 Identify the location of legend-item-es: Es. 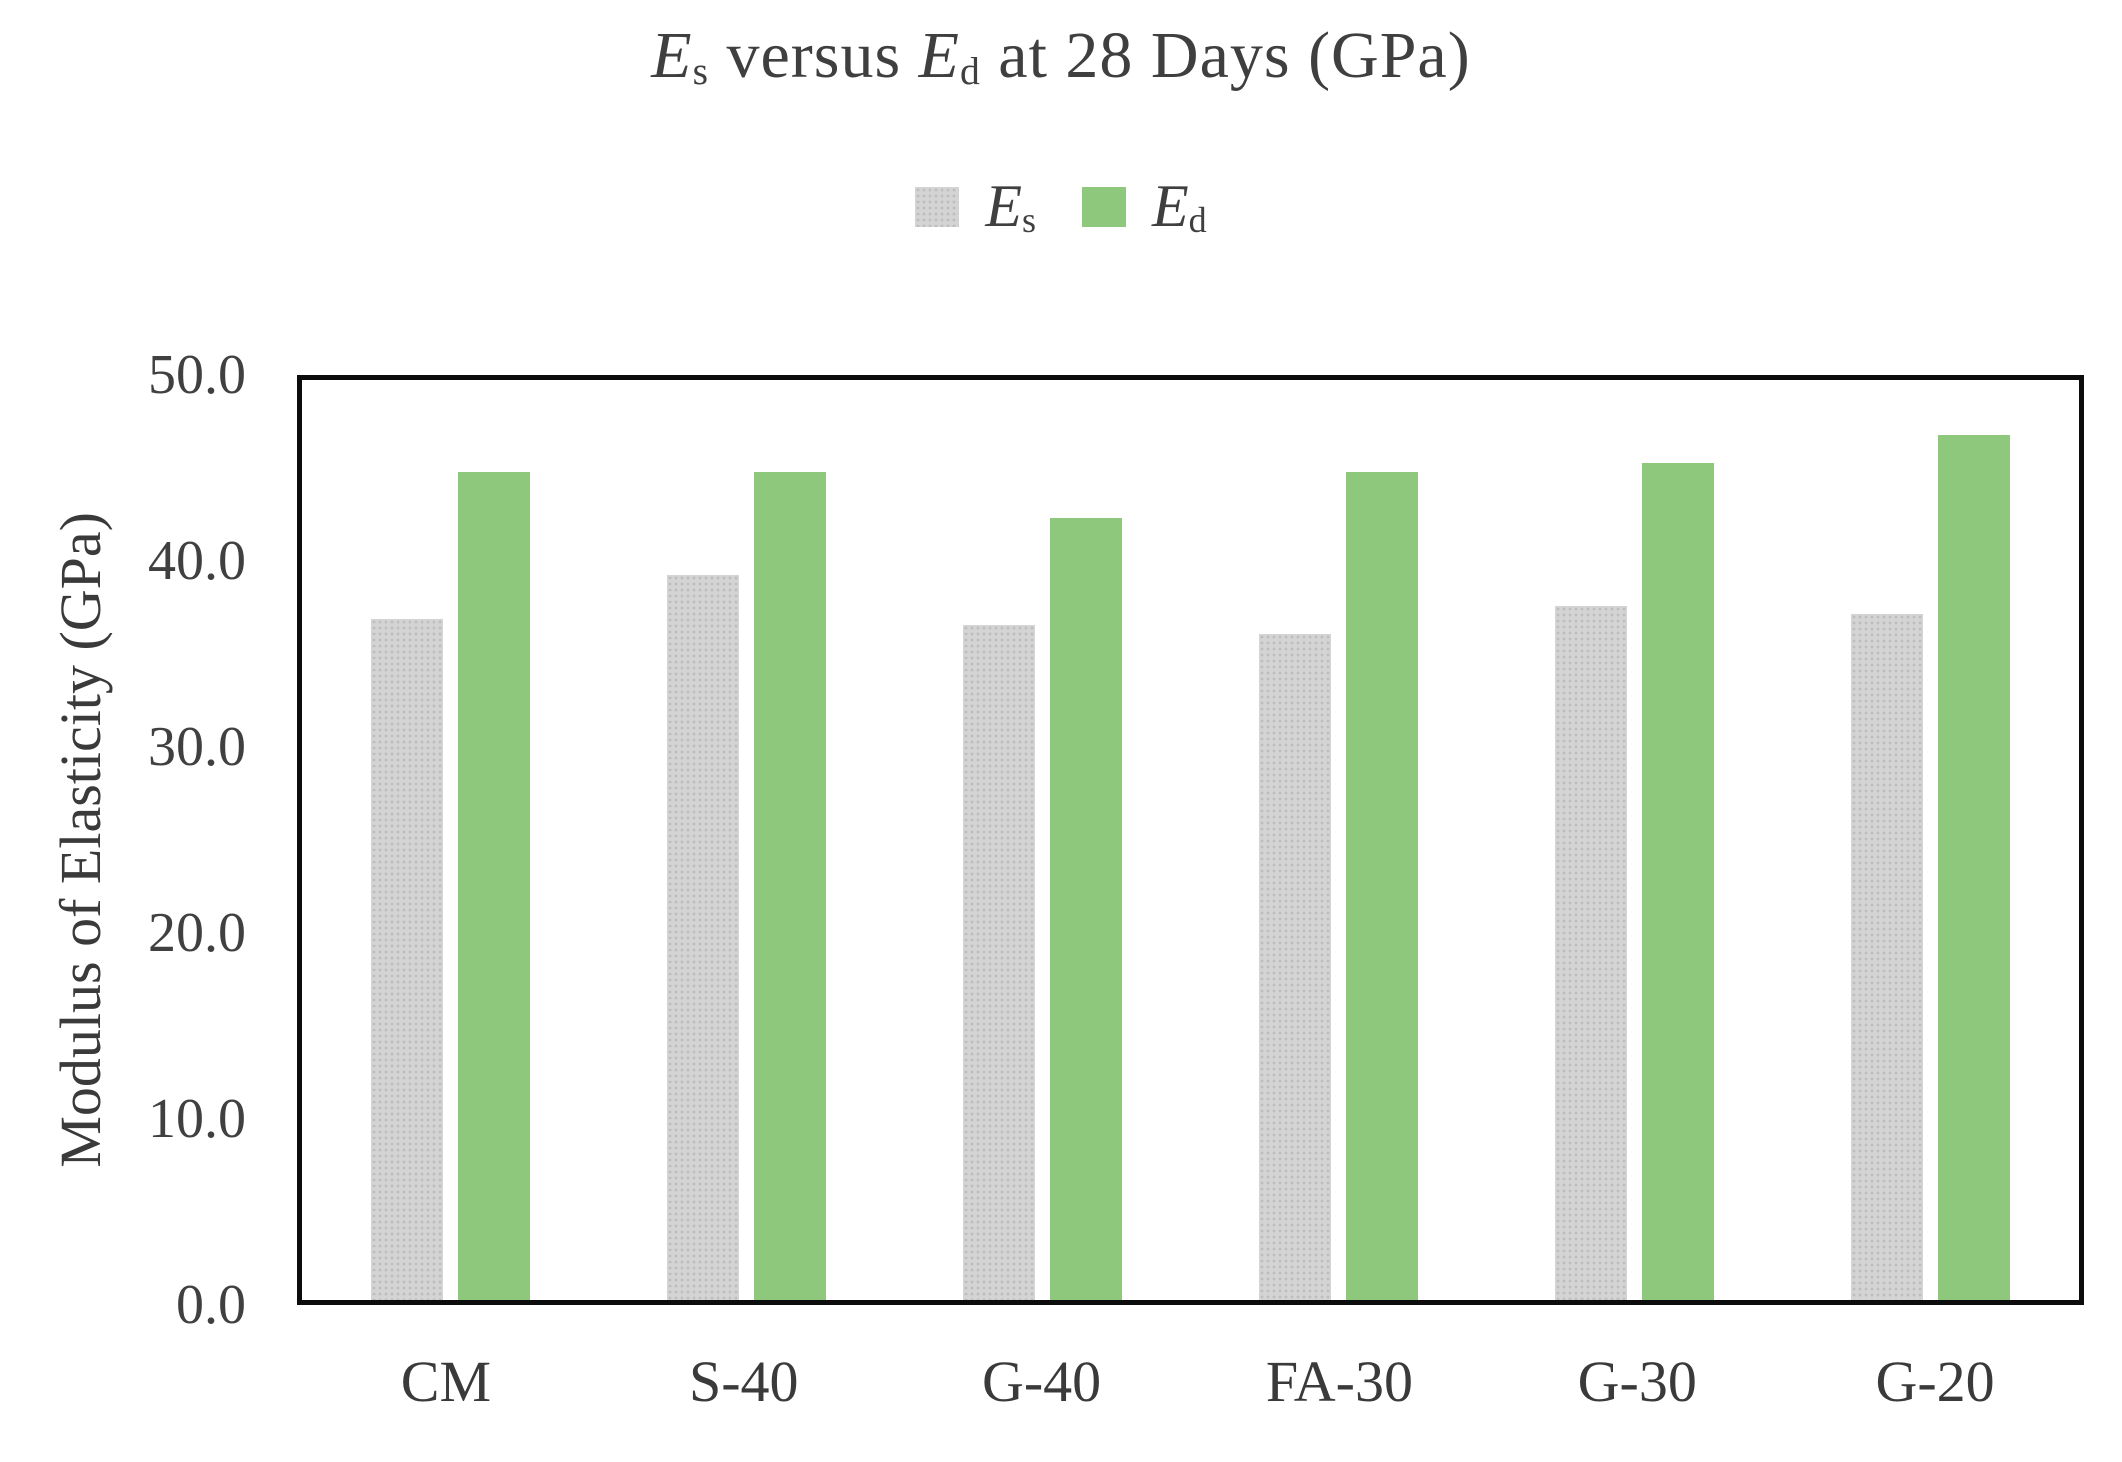
(975, 206).